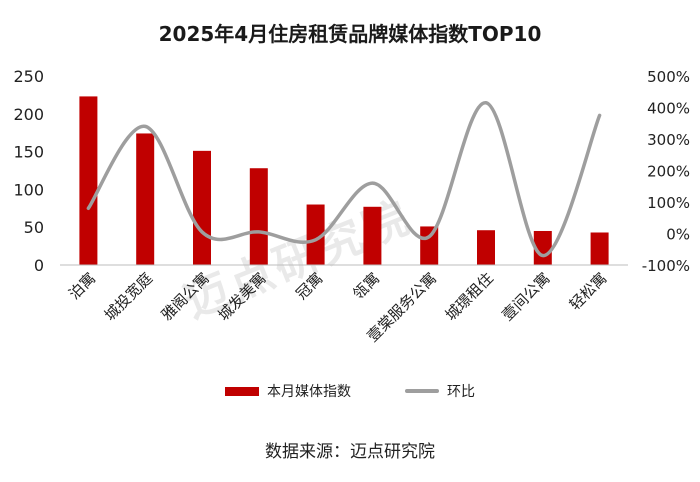  I want to click on legend-swatch-bar, so click(242, 391).